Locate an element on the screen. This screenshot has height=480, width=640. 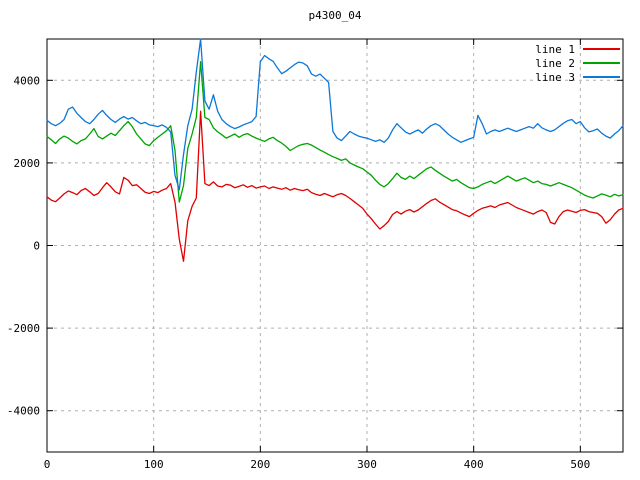
y-tick-label: 2000 is located at coordinates (27, 163).